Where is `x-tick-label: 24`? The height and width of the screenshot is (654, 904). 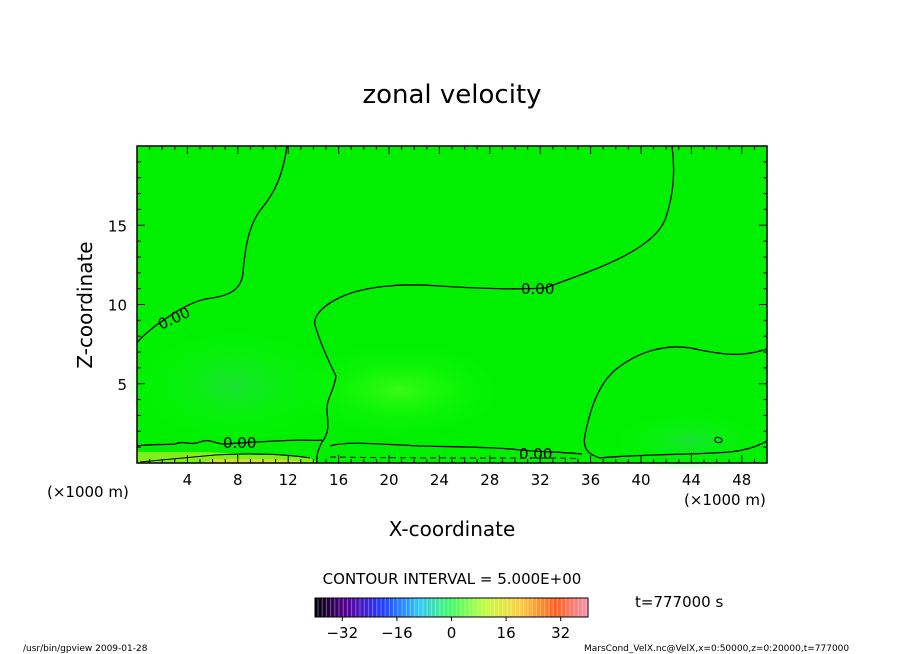
x-tick-label: 24 is located at coordinates (439, 480).